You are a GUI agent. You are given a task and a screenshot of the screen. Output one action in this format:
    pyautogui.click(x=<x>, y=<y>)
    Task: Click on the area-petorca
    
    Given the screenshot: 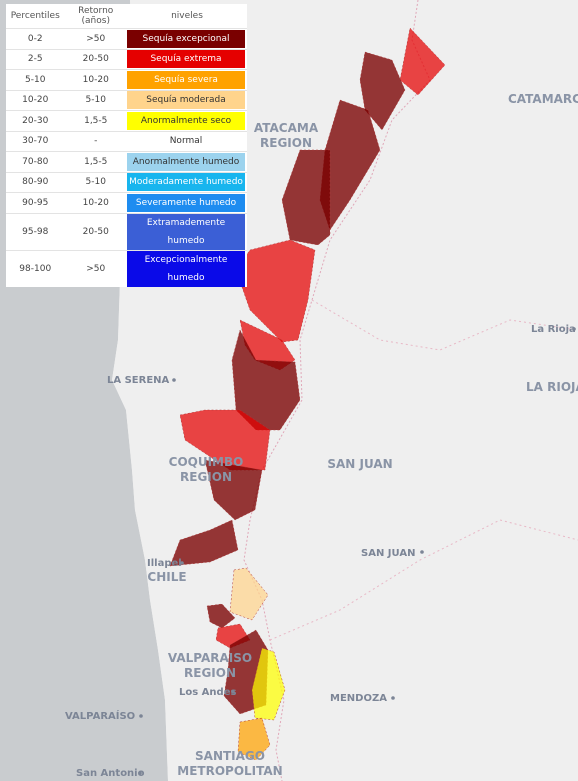 What is the action you would take?
    pyautogui.click(x=221, y=616)
    